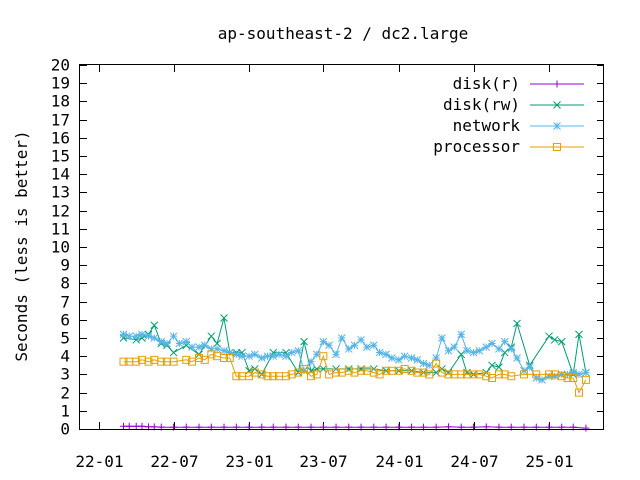 This screenshot has width=640, height=480. Describe the element at coordinates (60, 83) in the screenshot. I see `y-tick-label: 19` at that location.